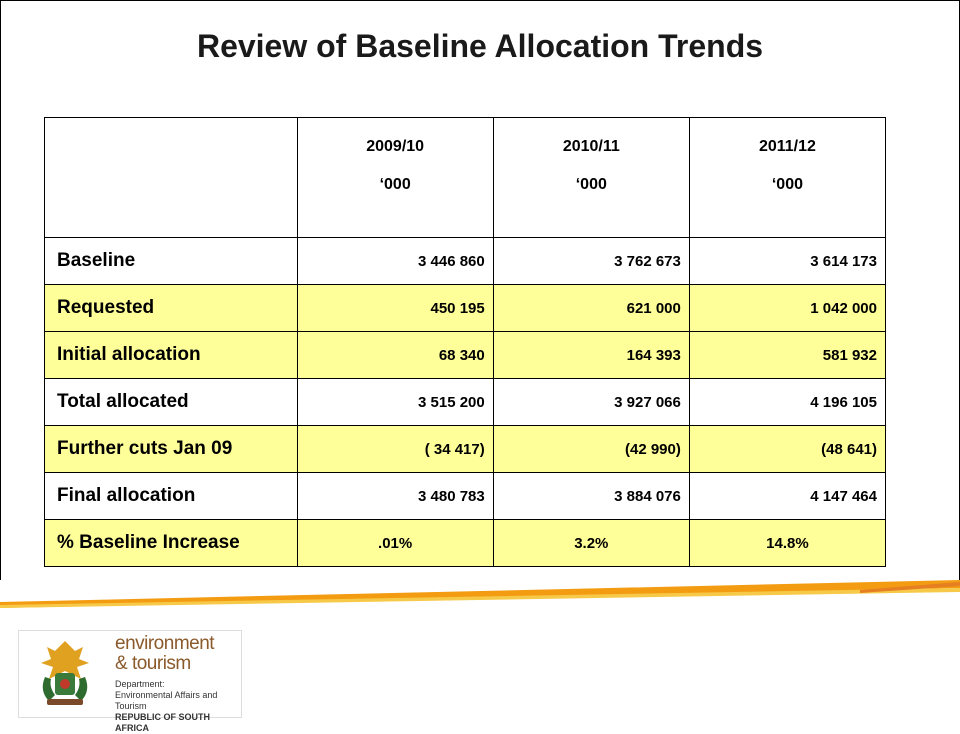 Image resolution: width=960 pixels, height=734 pixels. Describe the element at coordinates (395, 308) in the screenshot. I see `cell-value: 450 195` at that location.